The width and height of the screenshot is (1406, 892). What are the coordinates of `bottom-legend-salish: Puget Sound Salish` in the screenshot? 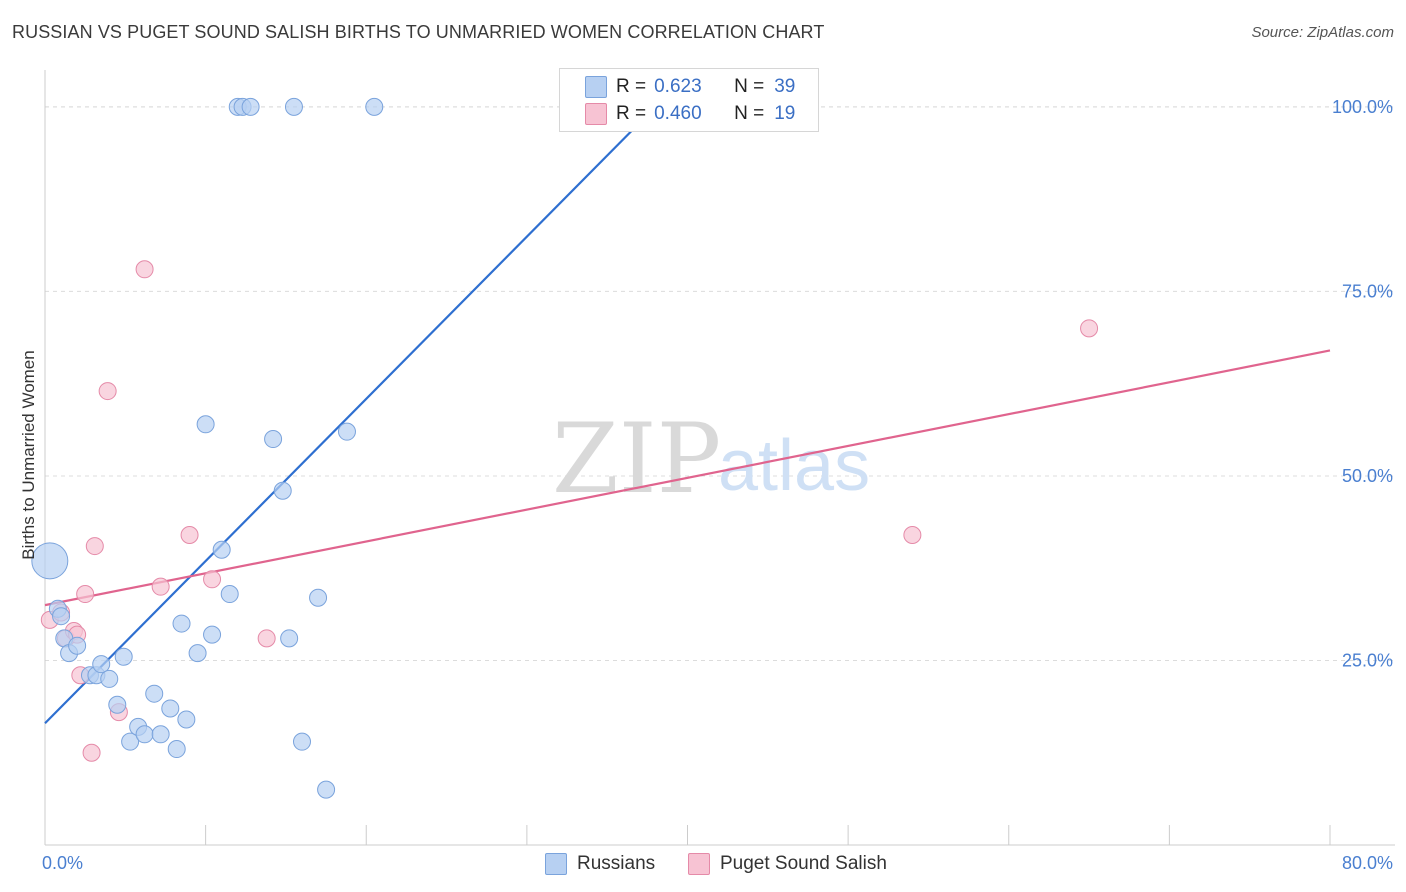 It's located at (787, 864).